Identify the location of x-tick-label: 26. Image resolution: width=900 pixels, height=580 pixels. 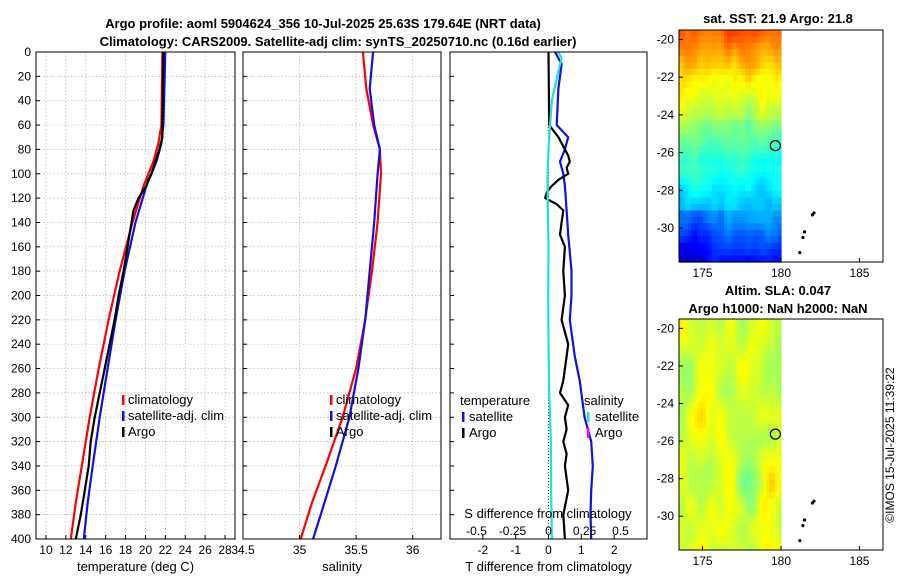
(205, 550).